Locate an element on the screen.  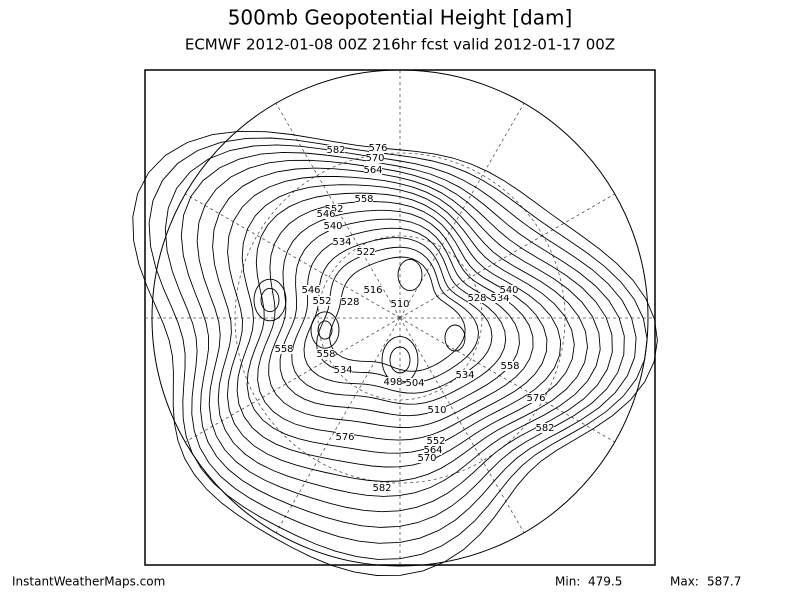
contour-label: 522 is located at coordinates (365, 252).